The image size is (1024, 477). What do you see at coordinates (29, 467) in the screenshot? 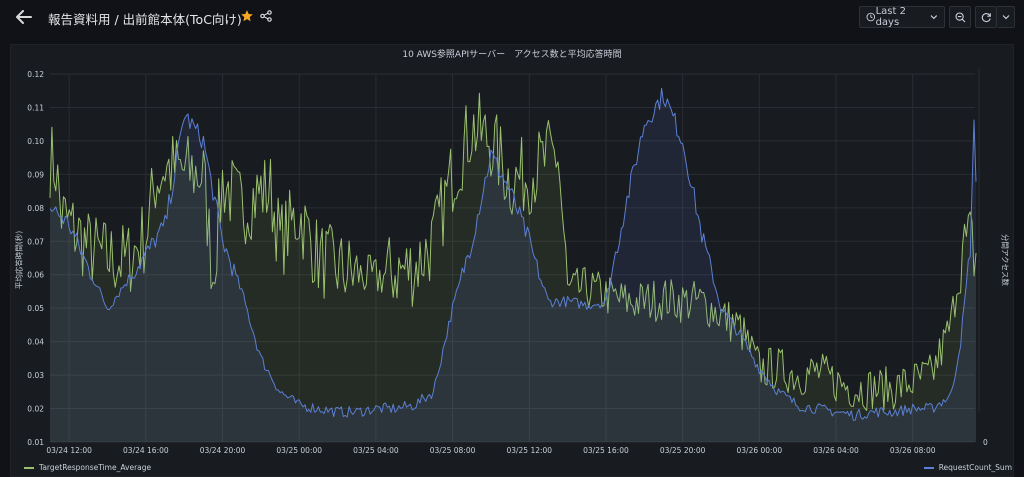
I see `legend-swatch-average` at bounding box center [29, 467].